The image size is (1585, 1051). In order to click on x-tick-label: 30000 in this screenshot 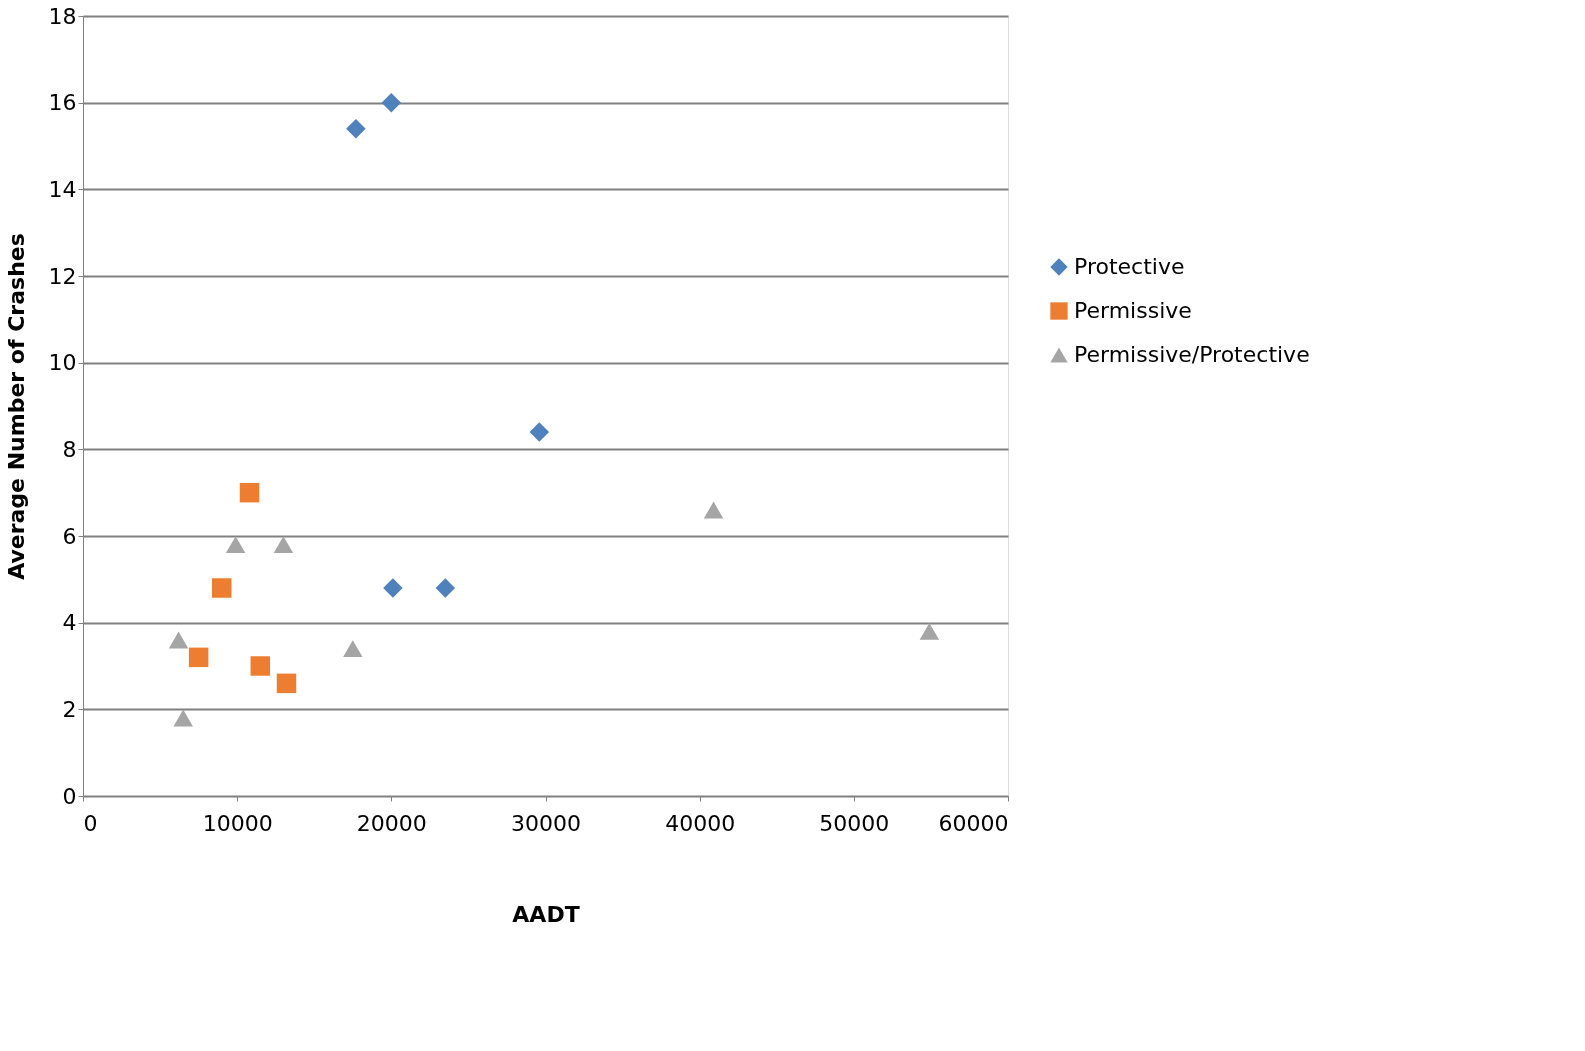, I will do `click(546, 823)`.